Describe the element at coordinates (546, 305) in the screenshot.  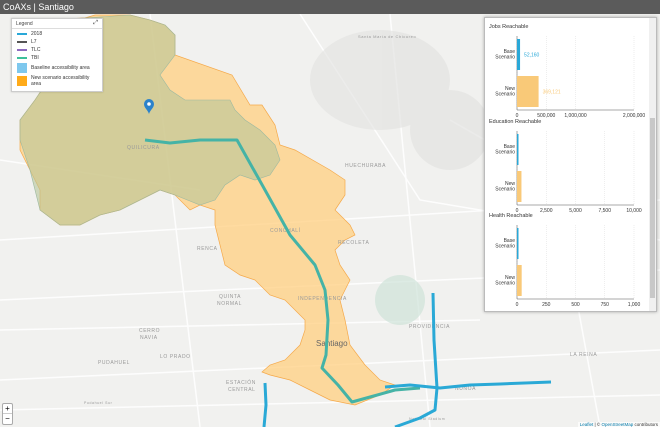
I see `tick-label: 250` at that location.